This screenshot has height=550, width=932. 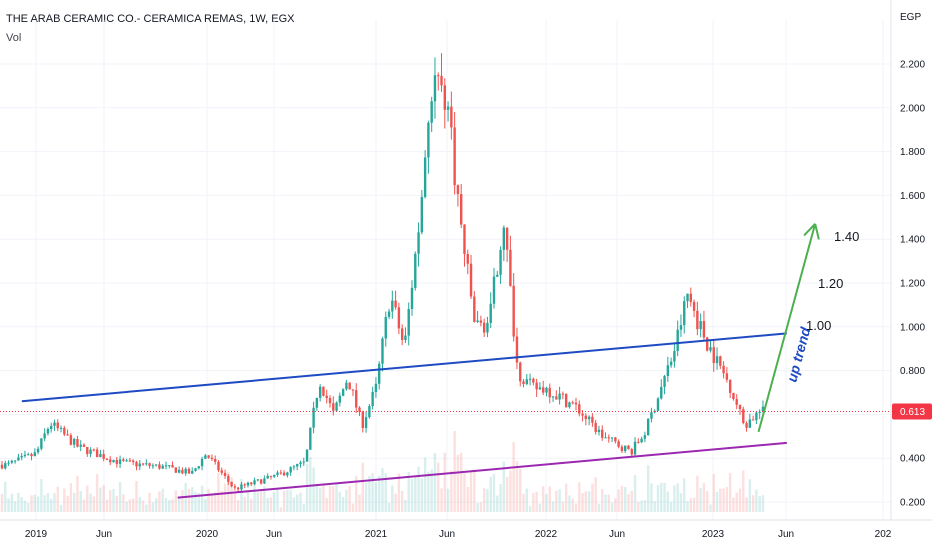 I want to click on y-tick-label: 1.400, so click(x=912, y=240).